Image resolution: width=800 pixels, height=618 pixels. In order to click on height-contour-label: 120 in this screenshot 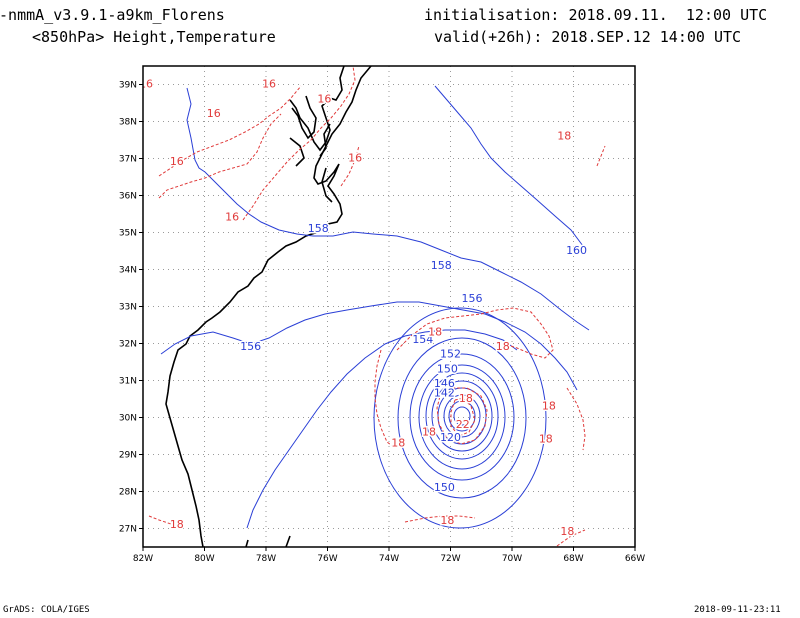, I will do `click(450, 437)`.